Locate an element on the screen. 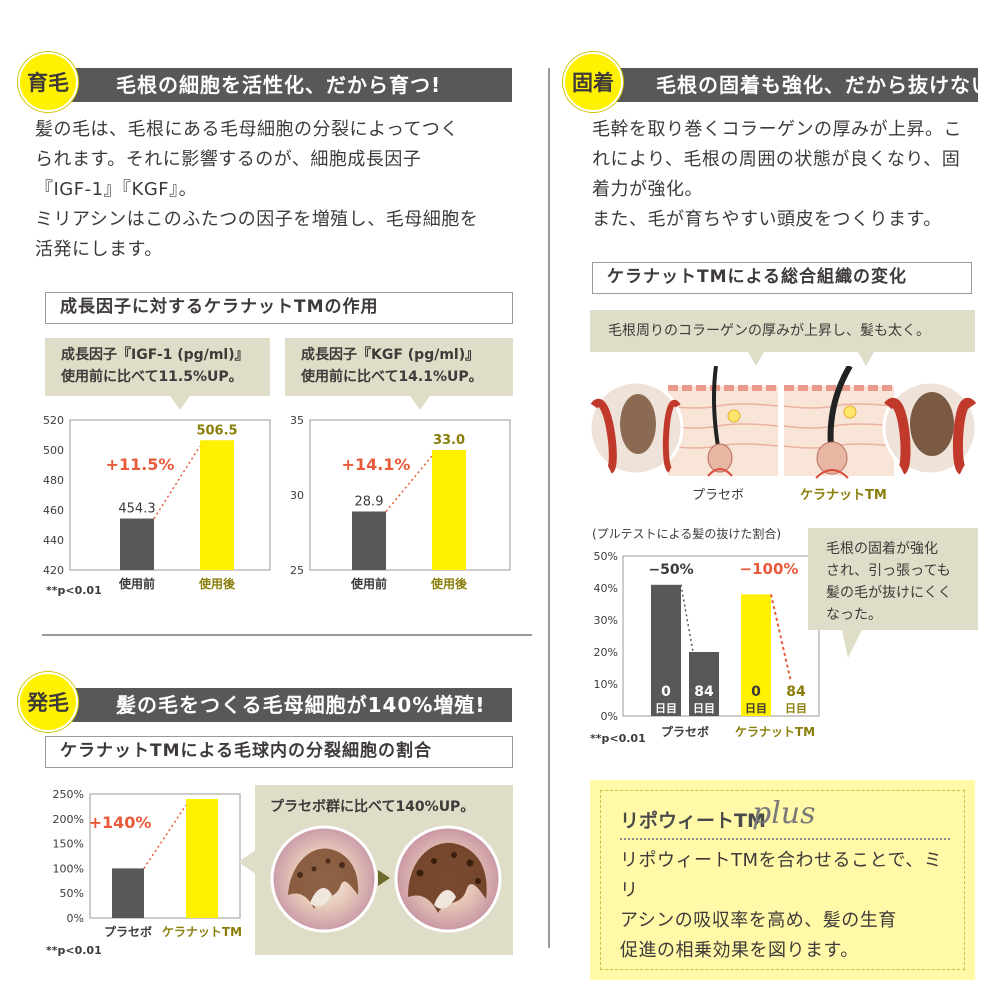  y-tick-label: 100% is located at coordinates (68, 868).